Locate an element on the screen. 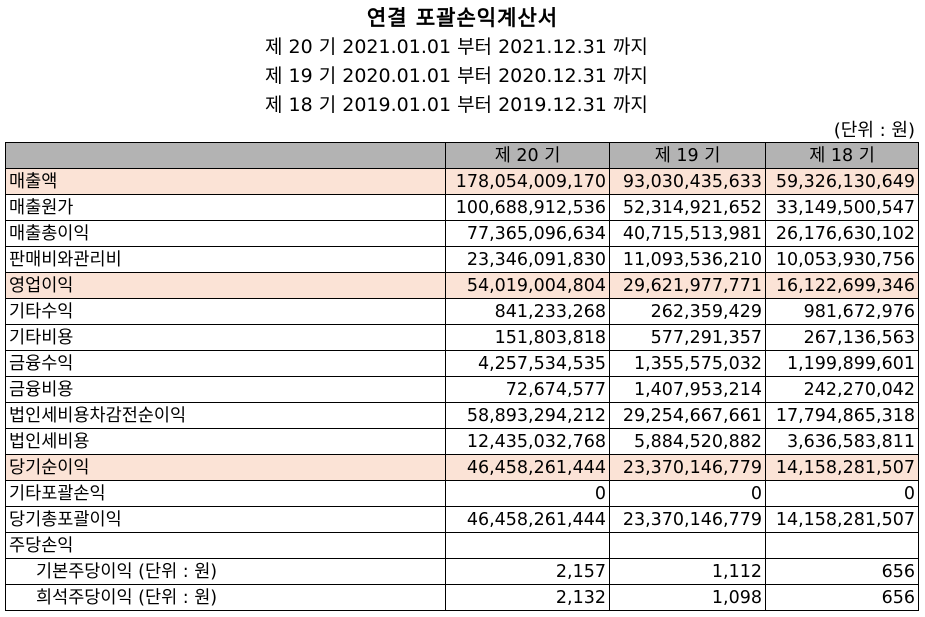  value-period-20: 100,688,912,536 is located at coordinates (527, 207).